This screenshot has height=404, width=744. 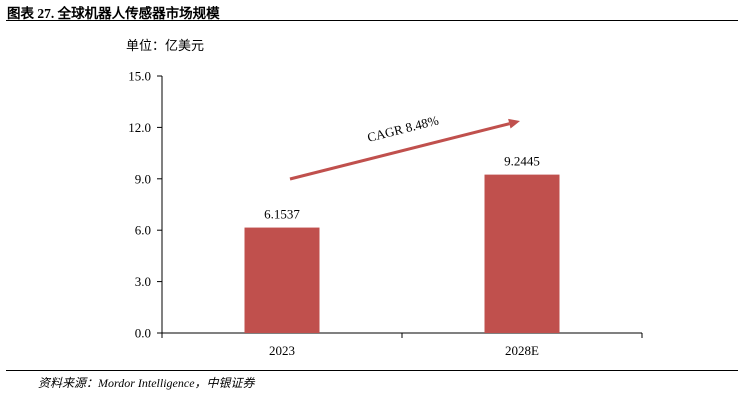 I want to click on bar-data-label: 9.2445, so click(x=522, y=161).